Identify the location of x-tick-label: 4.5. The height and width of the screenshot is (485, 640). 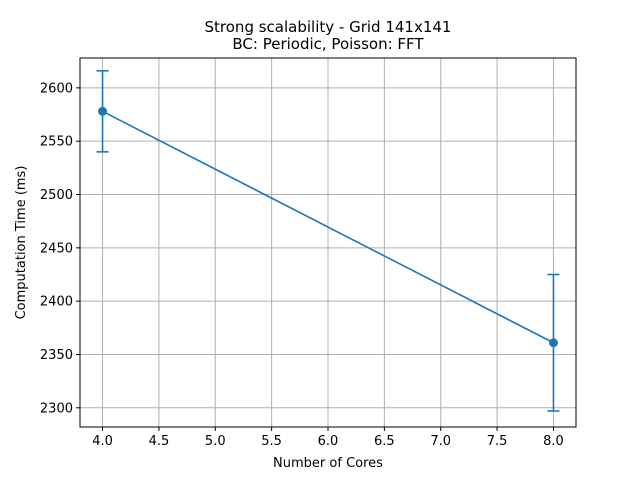
(159, 441).